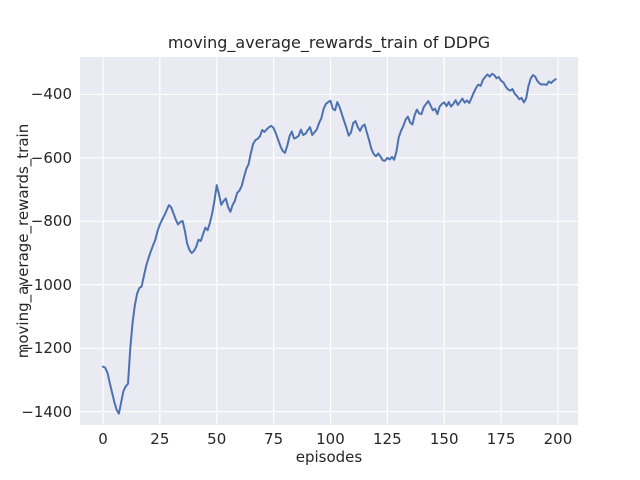 Image resolution: width=640 pixels, height=480 pixels. Describe the element at coordinates (51, 221) in the screenshot. I see `y-tick-label: −800` at that location.